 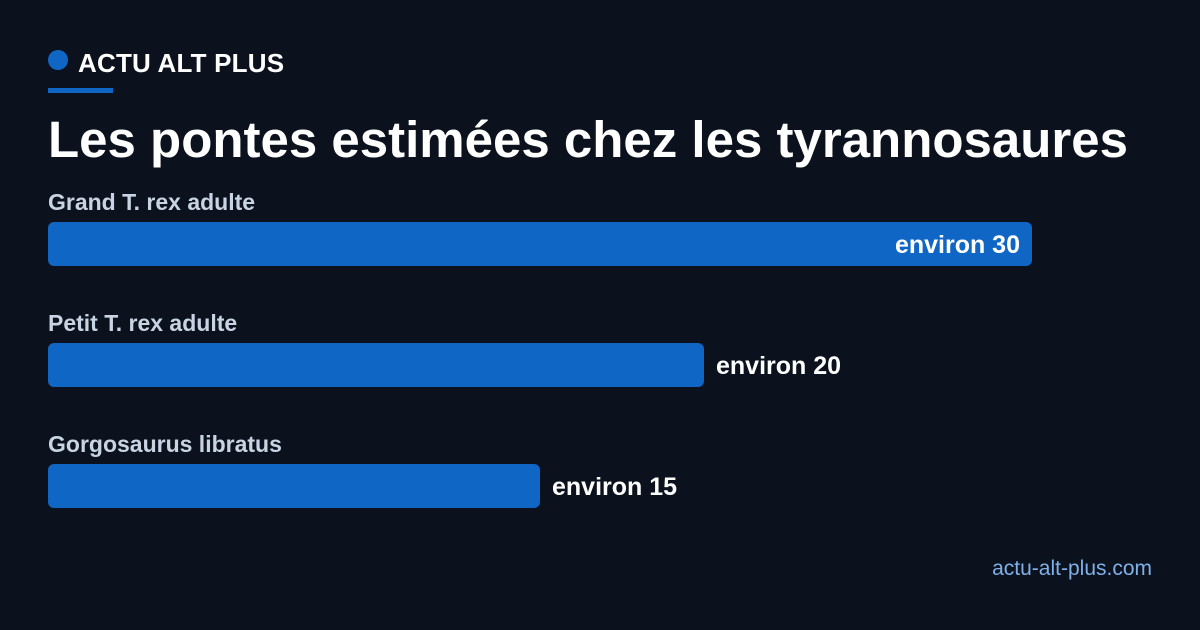 I want to click on brand: ACTU ALT PLUS, so click(x=166, y=63).